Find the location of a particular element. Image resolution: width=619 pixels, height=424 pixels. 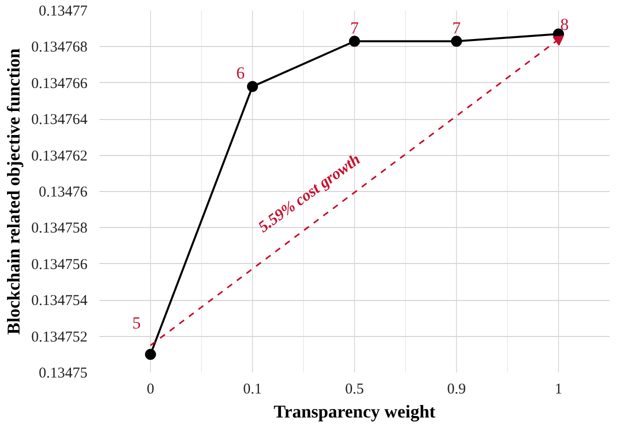

y-tick-label: 0.134768 is located at coordinates (59, 48).